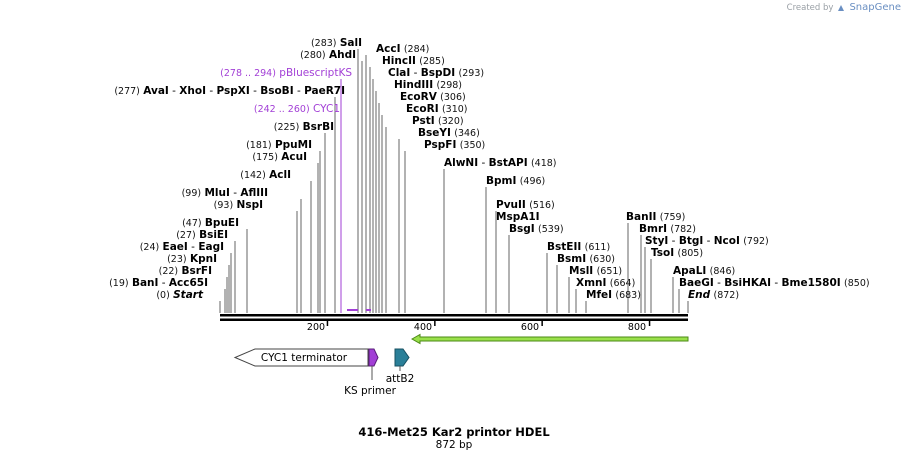 This screenshot has height=460, width=909. What do you see at coordinates (399, 73) in the screenshot?
I see `site-name: ClaI` at bounding box center [399, 73].